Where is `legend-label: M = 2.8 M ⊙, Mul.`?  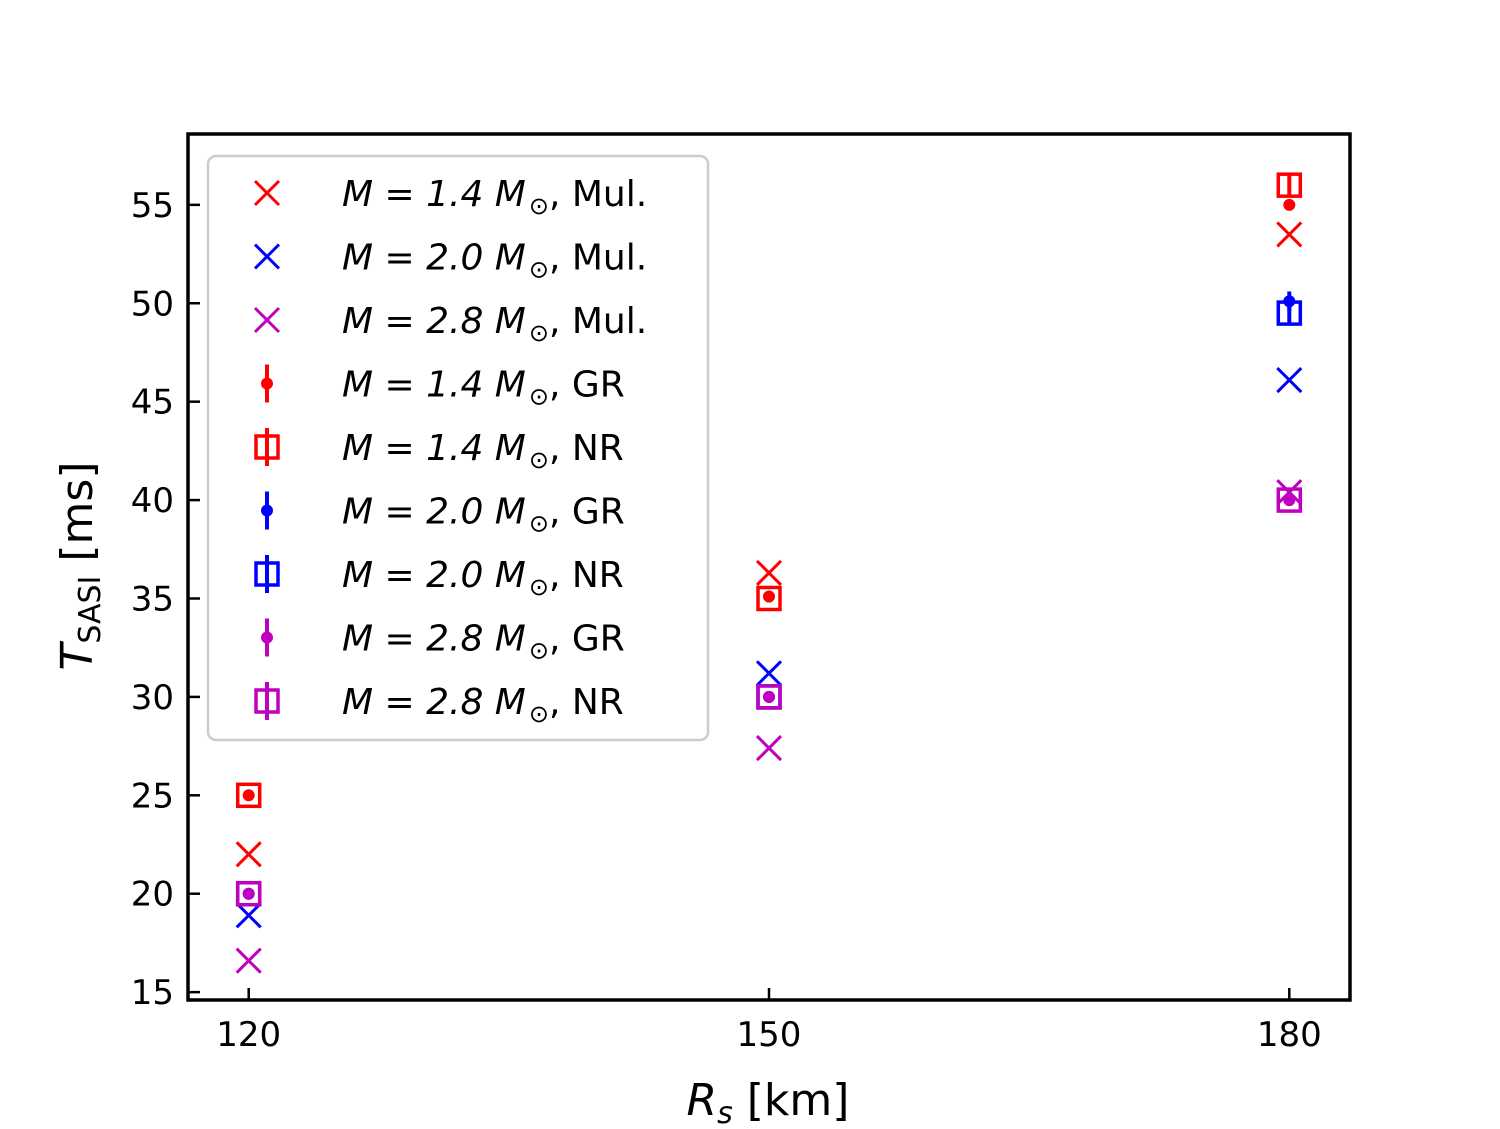 legend-label: M = 2.8 M ⊙, Mul. is located at coordinates (494, 324).